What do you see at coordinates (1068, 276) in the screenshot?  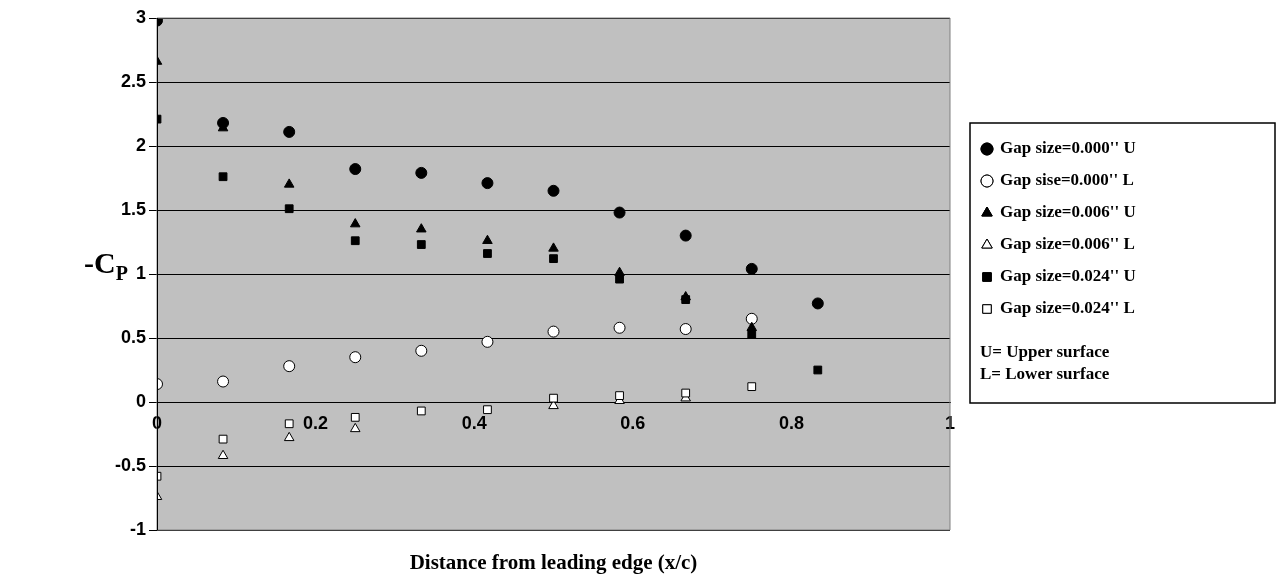 I see `legend-label: Gap size=0.024'' U` at bounding box center [1068, 276].